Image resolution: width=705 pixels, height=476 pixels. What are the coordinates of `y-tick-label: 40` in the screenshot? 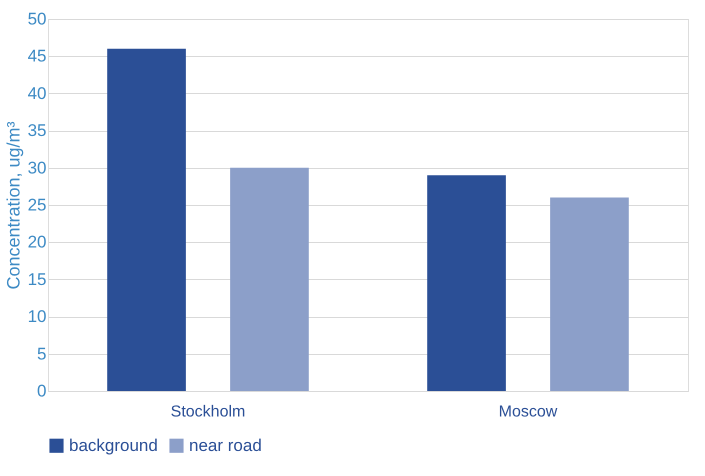 It's located at (37, 93).